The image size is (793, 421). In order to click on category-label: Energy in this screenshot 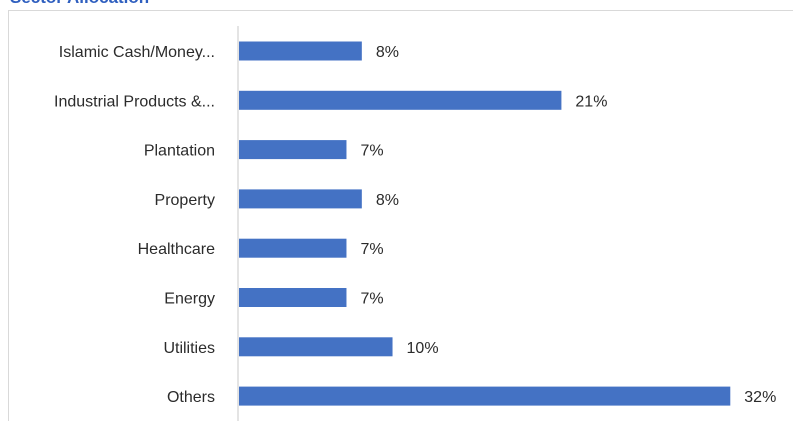, I will do `click(189, 299)`.